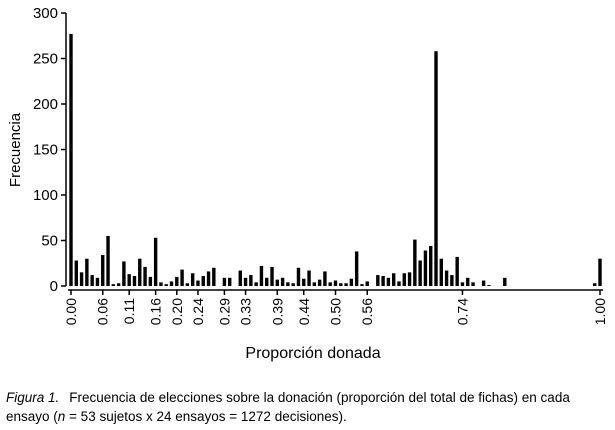 The image size is (615, 430). What do you see at coordinates (367, 311) in the screenshot?
I see `x-tick-label: 0.56` at bounding box center [367, 311].